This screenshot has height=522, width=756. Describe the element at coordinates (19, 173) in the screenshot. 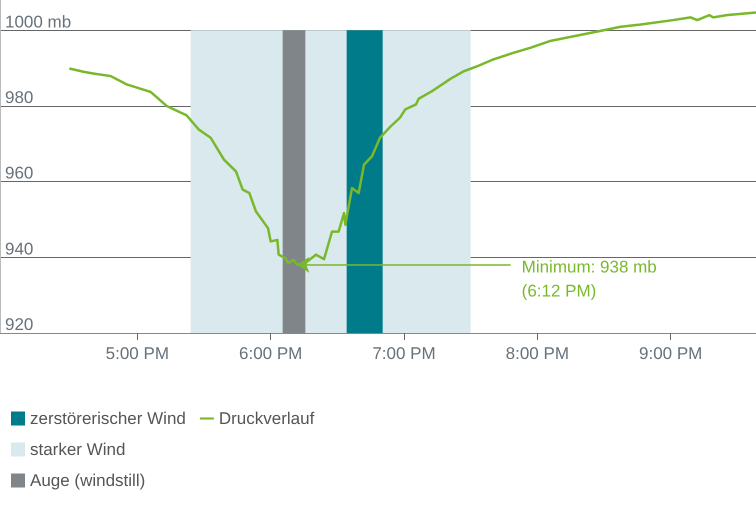

I see `y-tick-label: 960` at that location.